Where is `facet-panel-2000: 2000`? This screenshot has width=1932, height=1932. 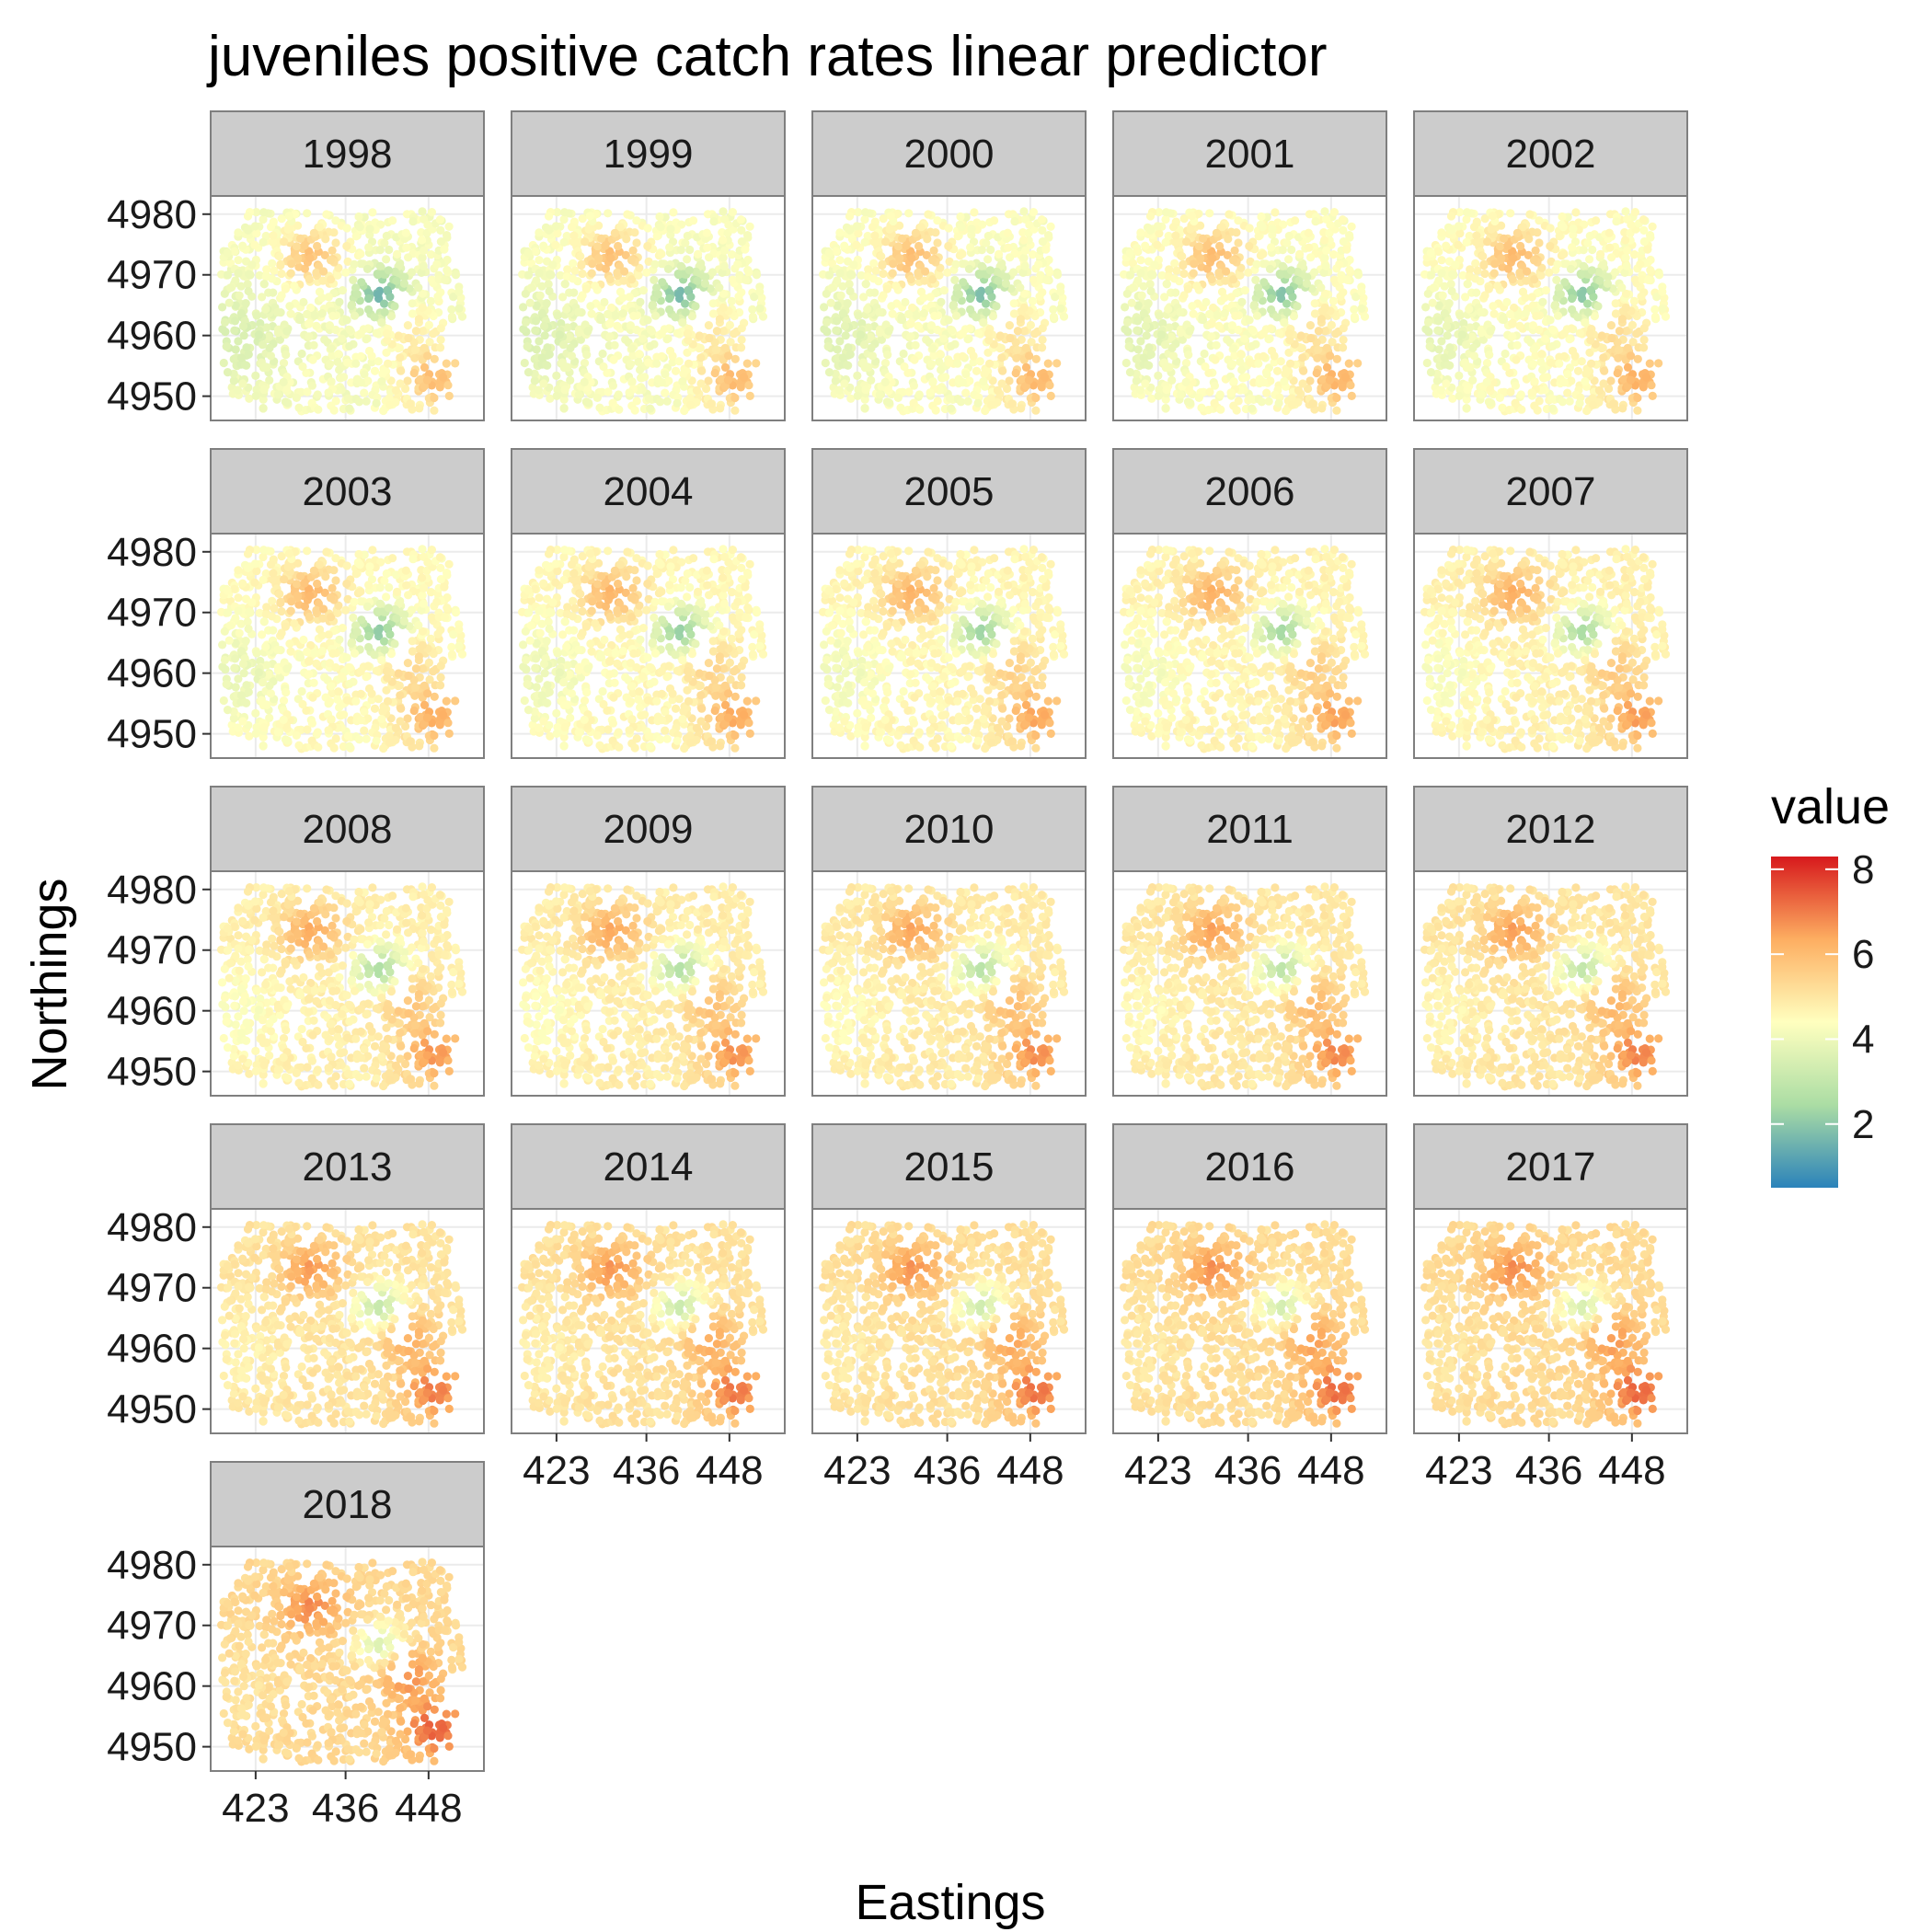
facet-panel-2000: 2000 is located at coordinates (949, 265).